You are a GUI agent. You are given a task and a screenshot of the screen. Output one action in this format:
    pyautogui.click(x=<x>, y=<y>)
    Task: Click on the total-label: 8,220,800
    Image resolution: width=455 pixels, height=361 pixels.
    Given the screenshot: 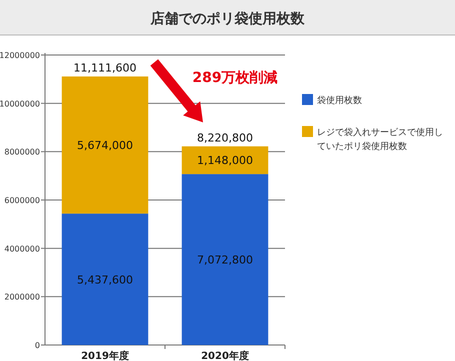 What is the action you would take?
    pyautogui.click(x=225, y=137)
    